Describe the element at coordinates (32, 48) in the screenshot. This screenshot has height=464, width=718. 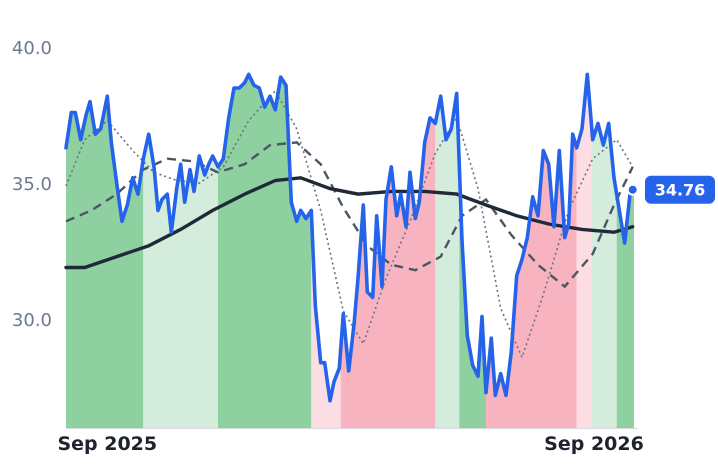
I see `y-tick-label-2: 40.0` at that location.